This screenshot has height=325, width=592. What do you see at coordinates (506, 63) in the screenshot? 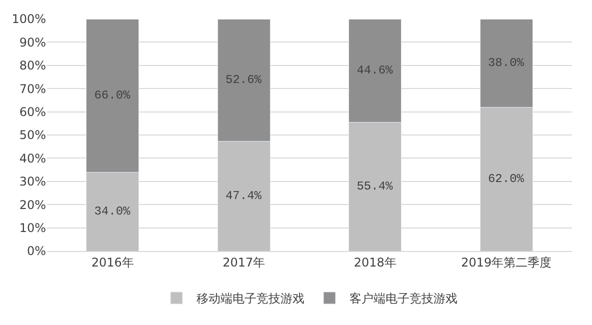
I see `data-label: 38.0%` at bounding box center [506, 63].